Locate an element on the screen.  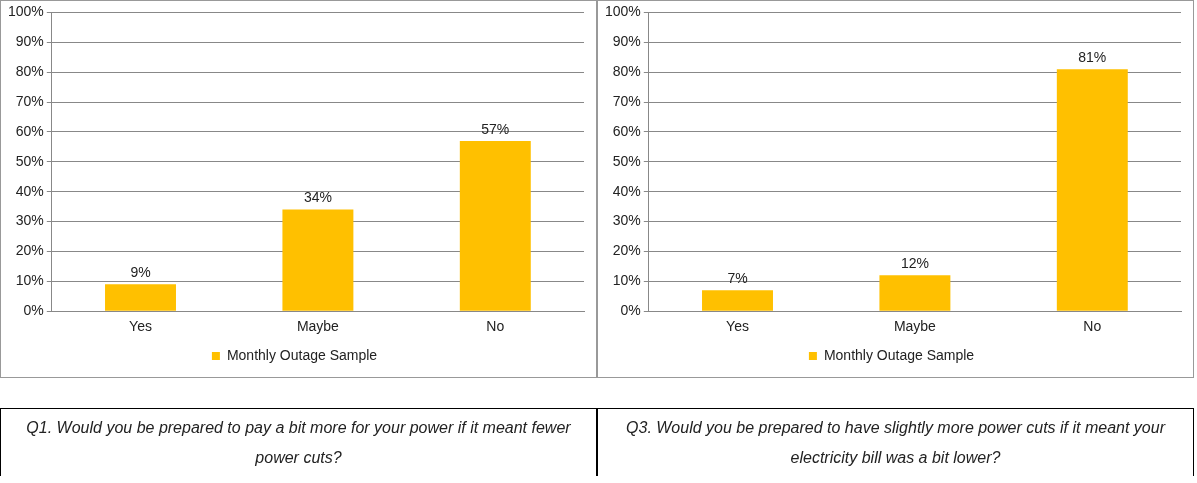
data-label: 81% is located at coordinates (1092, 57).